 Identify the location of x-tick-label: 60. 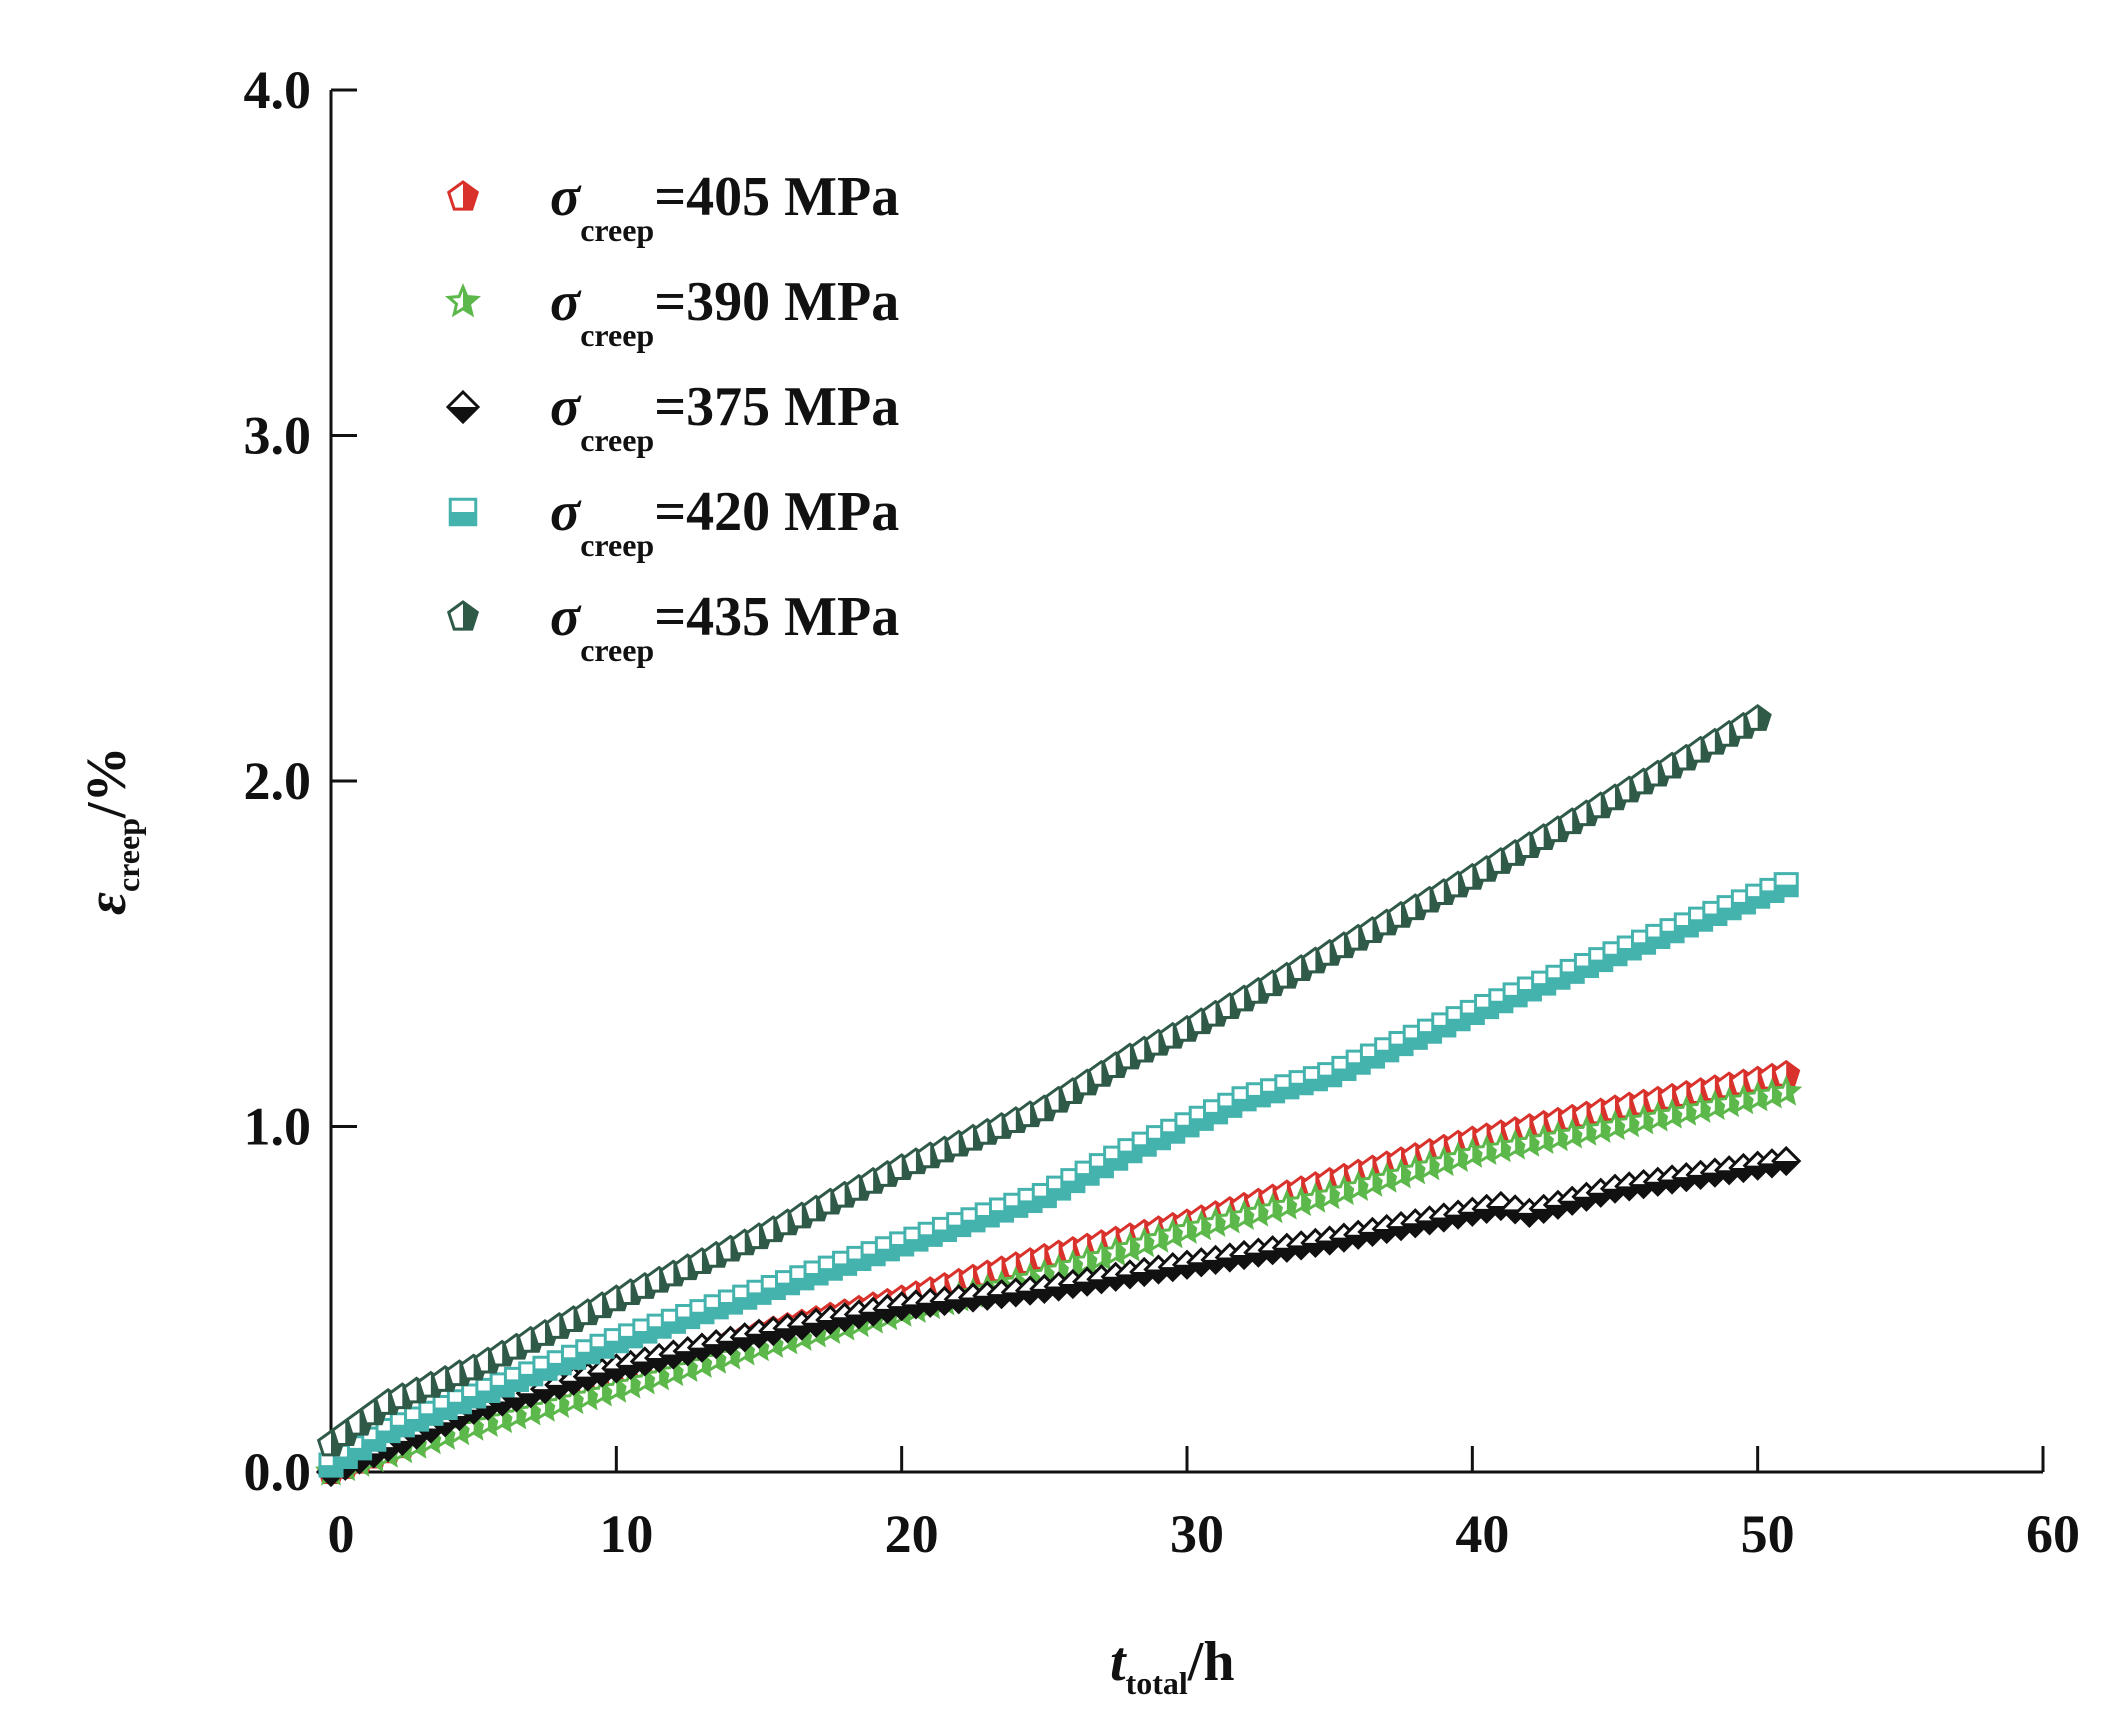
(2053, 1534).